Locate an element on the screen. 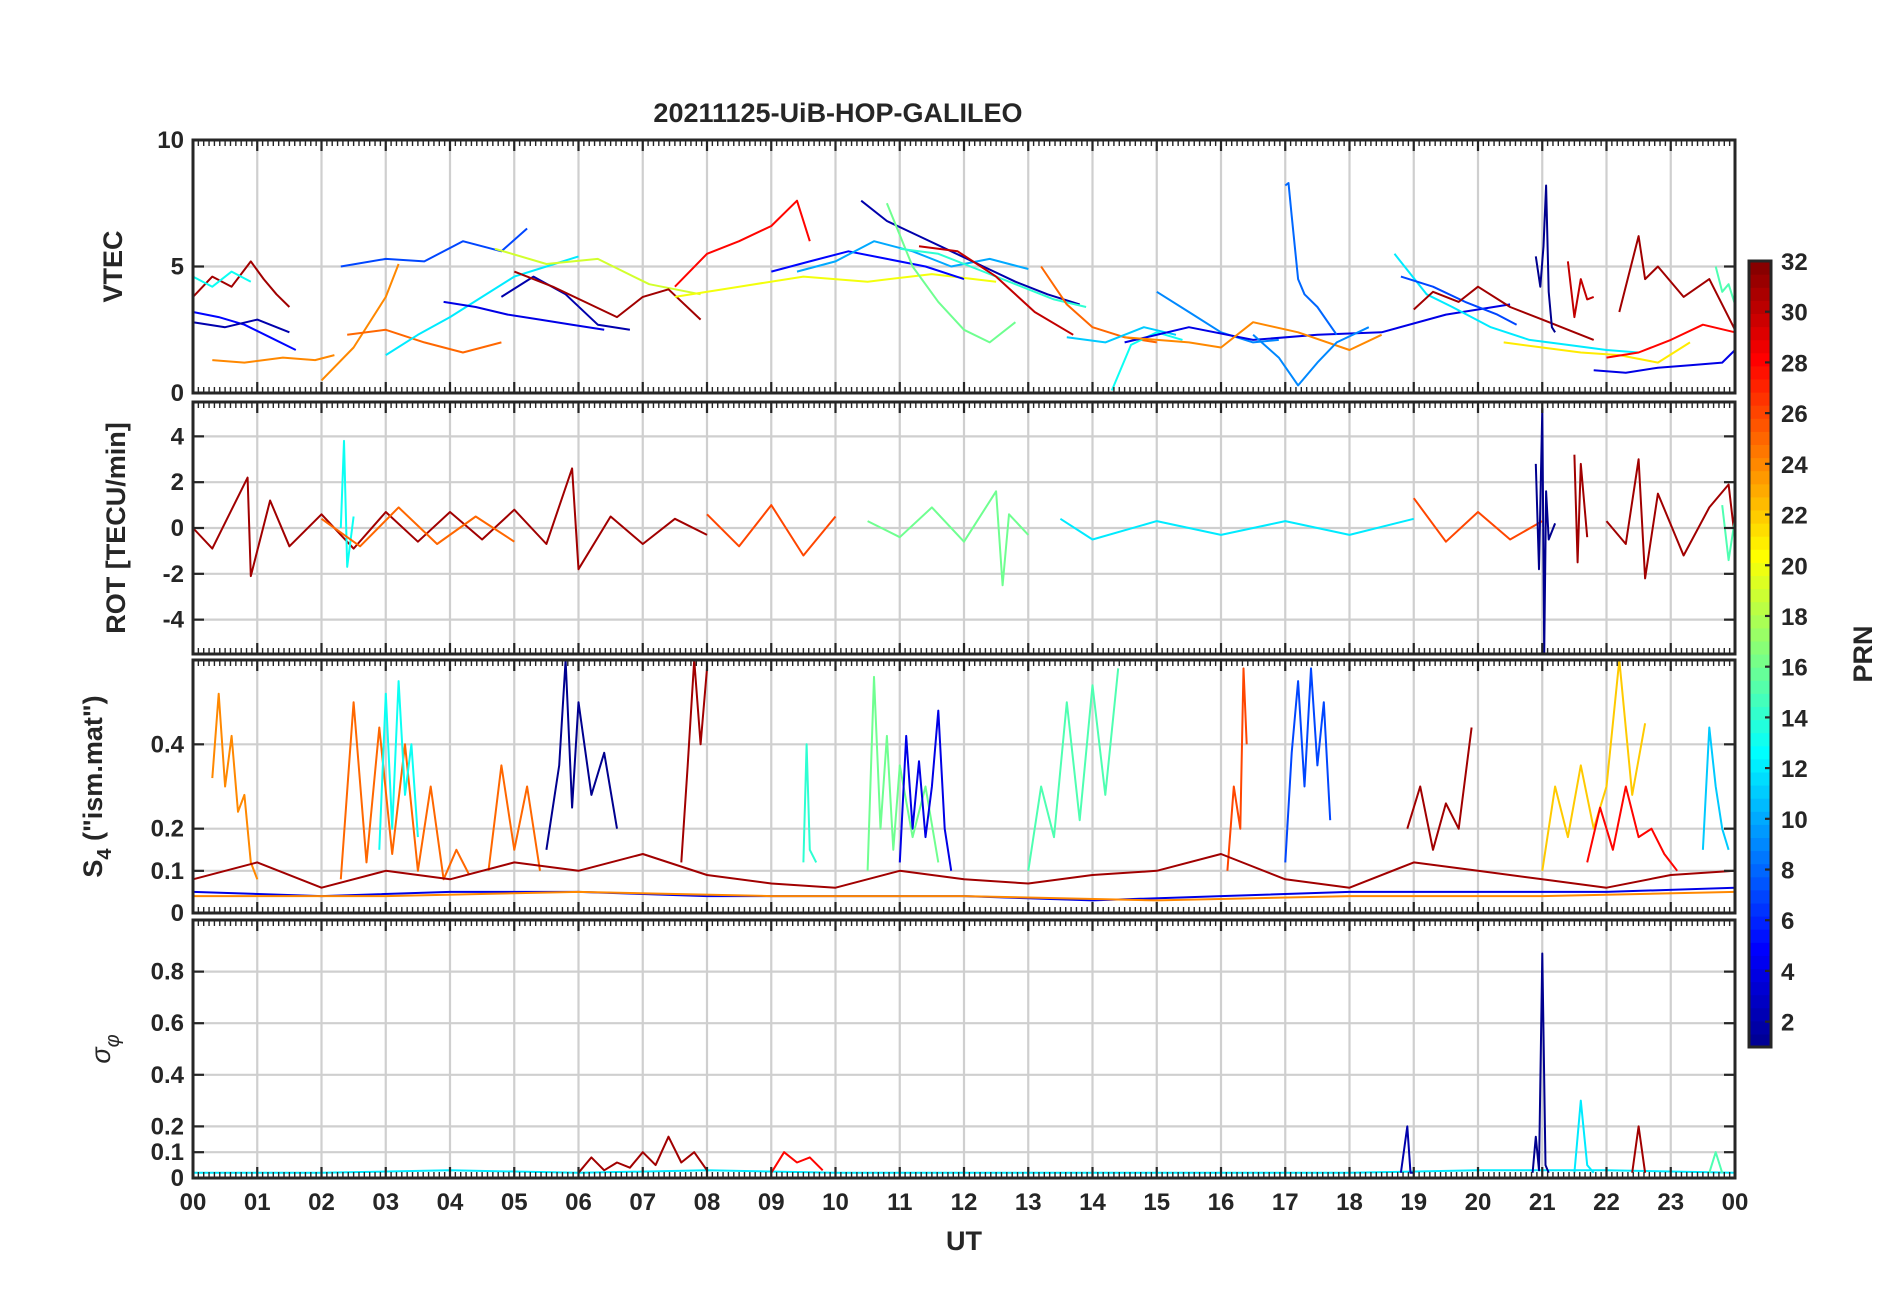 The width and height of the screenshot is (1902, 1292). s4-y-tick-label: 0.4 is located at coordinates (168, 744).